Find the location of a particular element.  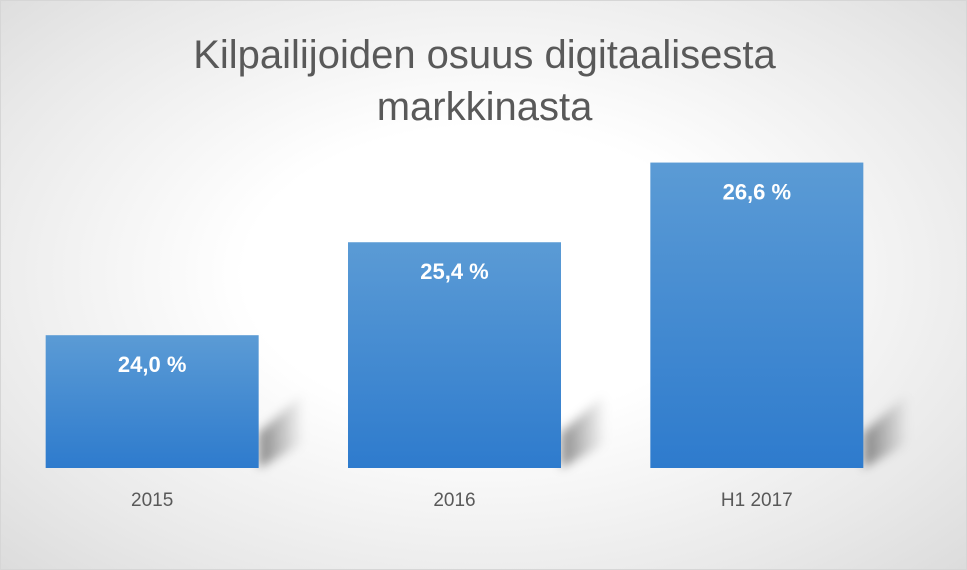

bar-2016 is located at coordinates (454, 355).